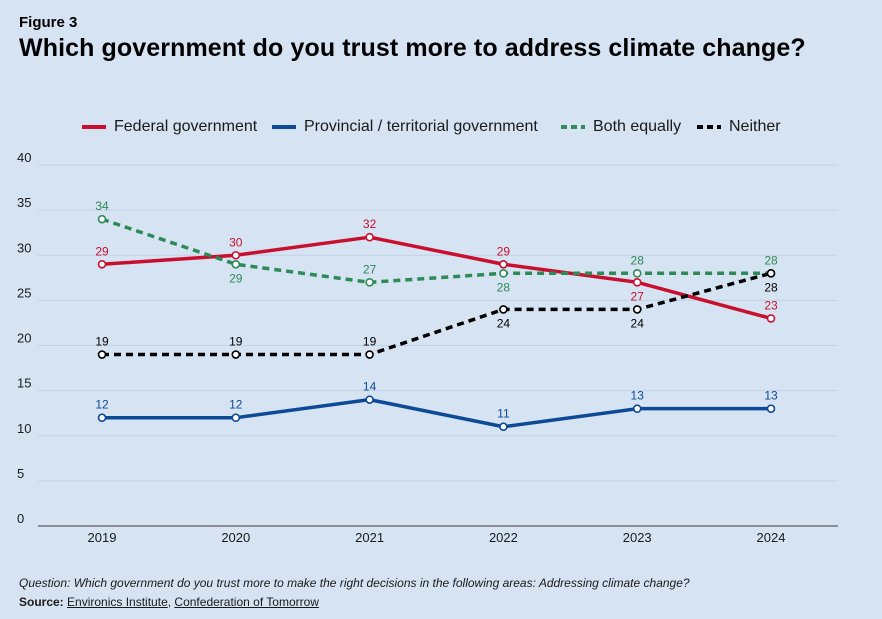 The image size is (882, 619). Describe the element at coordinates (24, 428) in the screenshot. I see `y-tick-label: 10` at that location.